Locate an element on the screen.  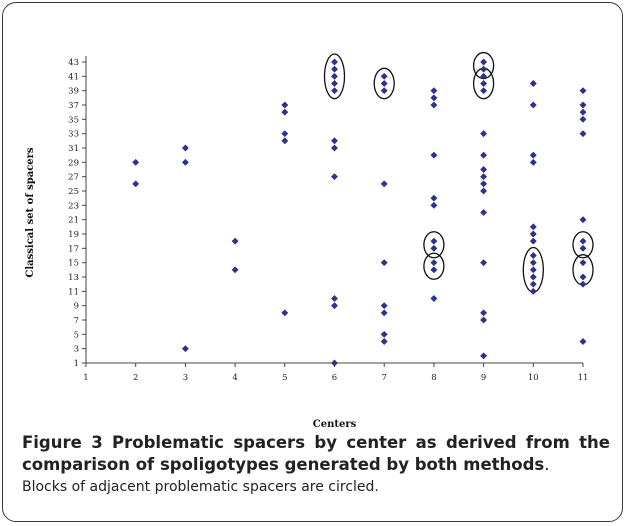
y-tick-label: 41 is located at coordinates (73, 77).